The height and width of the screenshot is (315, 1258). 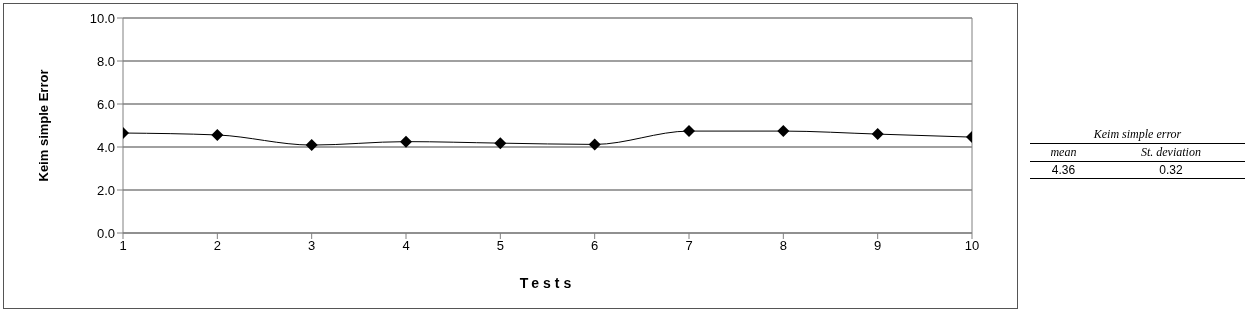 What do you see at coordinates (312, 246) in the screenshot?
I see `x-tick-label: 3` at bounding box center [312, 246].